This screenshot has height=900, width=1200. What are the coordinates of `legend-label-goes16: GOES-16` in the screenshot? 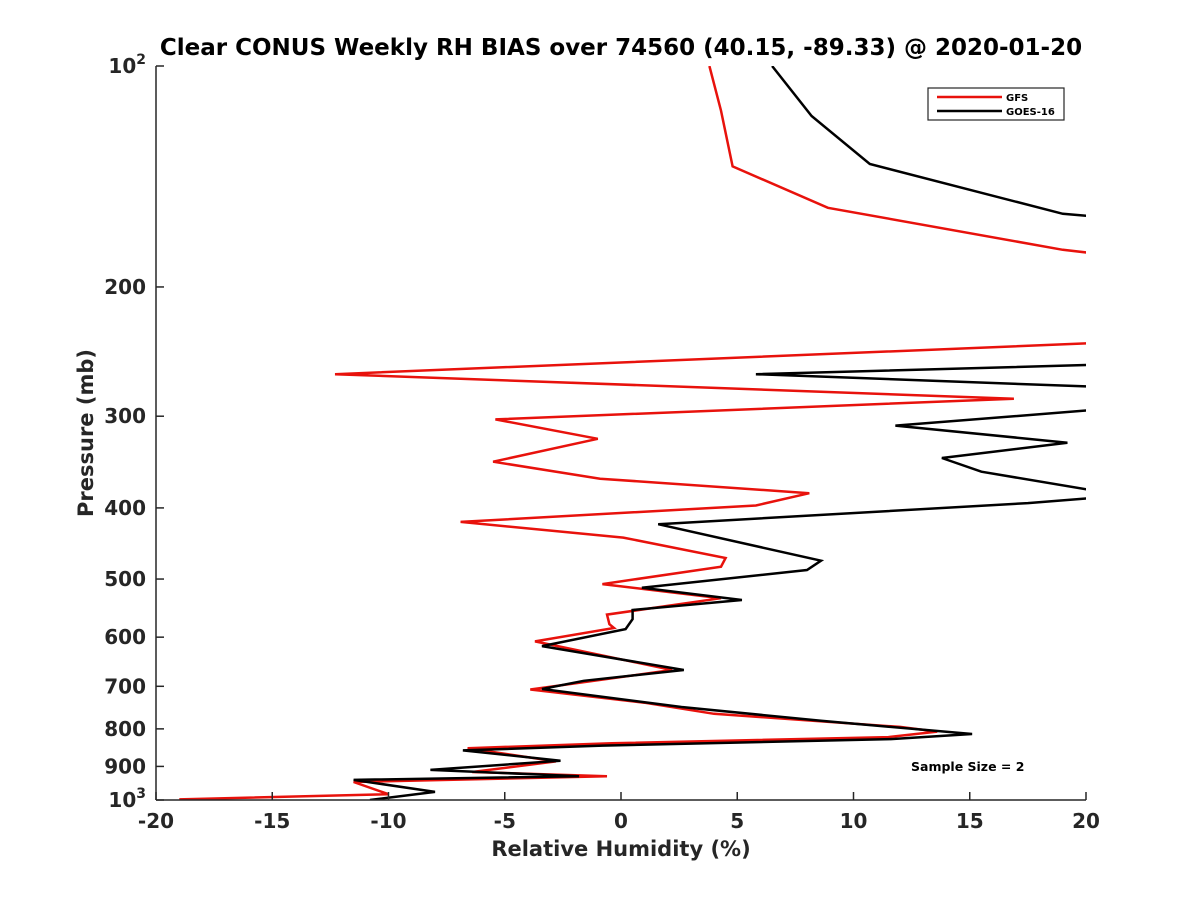 It's located at (1030, 112).